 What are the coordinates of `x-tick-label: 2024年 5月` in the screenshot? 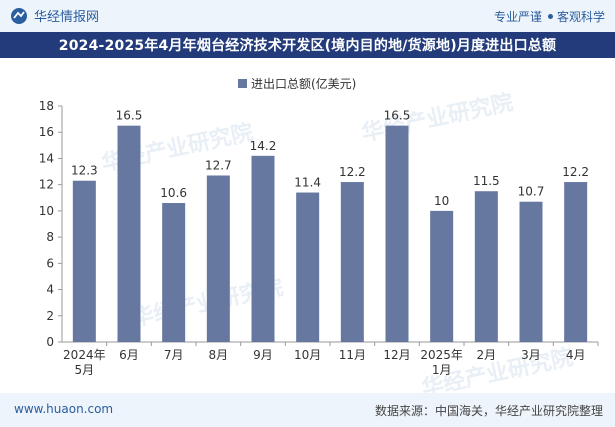 It's located at (84, 362).